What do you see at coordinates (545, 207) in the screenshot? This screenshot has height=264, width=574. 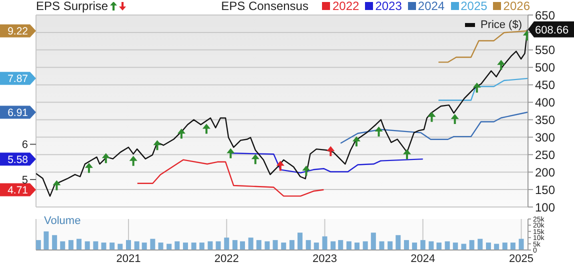 I see `y2-tick-label: 100` at bounding box center [545, 207].